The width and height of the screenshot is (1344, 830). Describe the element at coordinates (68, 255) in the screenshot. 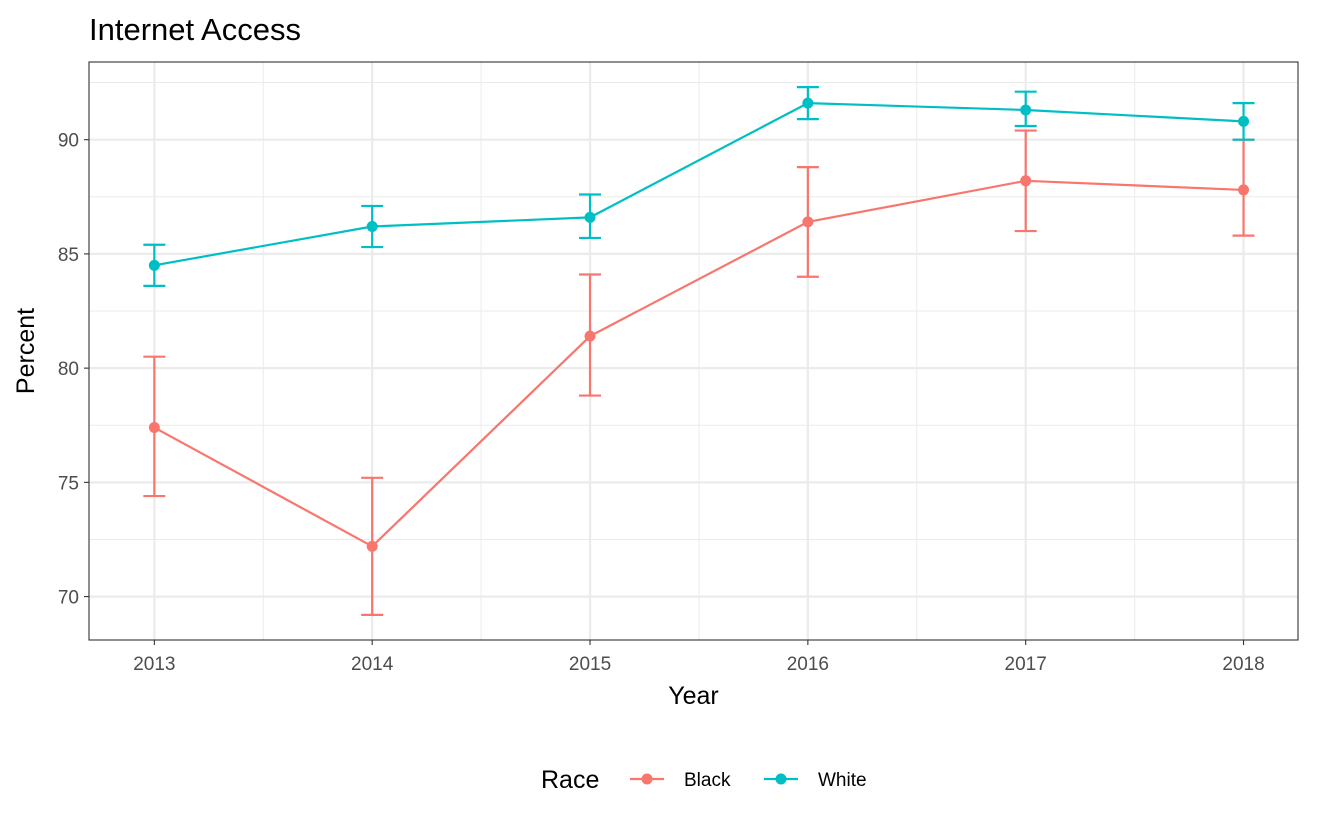

I see `y-tick-label: 85` at that location.